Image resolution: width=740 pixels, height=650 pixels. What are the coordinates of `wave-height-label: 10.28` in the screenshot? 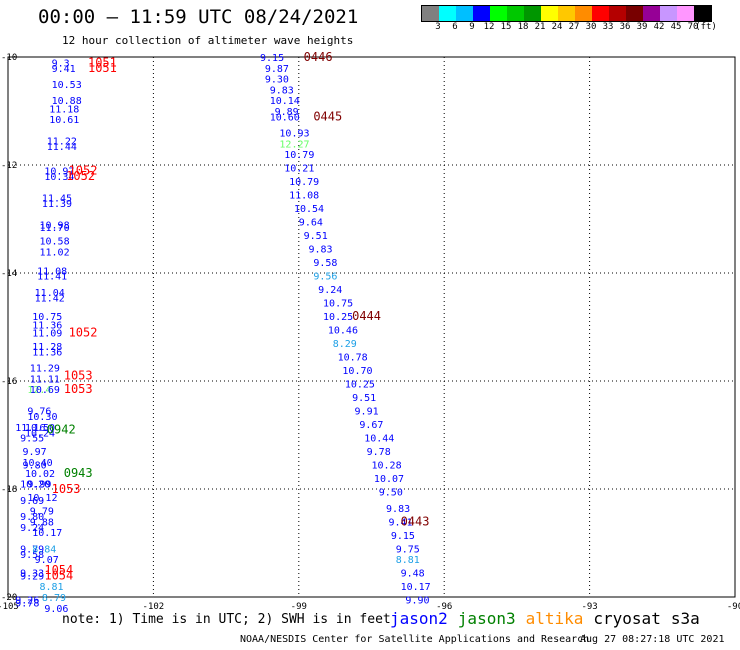 It's located at (387, 466).